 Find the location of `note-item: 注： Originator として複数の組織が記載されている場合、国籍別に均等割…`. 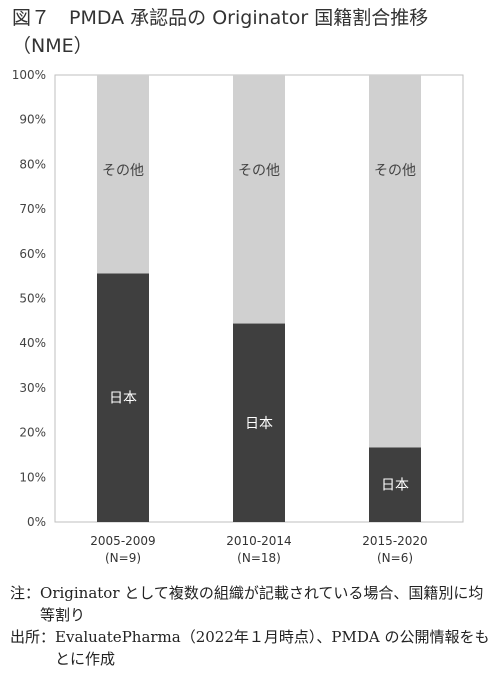

note-item: 注： Originator として複数の組織が記載されている場合、国籍別に均等割… is located at coordinates (250, 604).